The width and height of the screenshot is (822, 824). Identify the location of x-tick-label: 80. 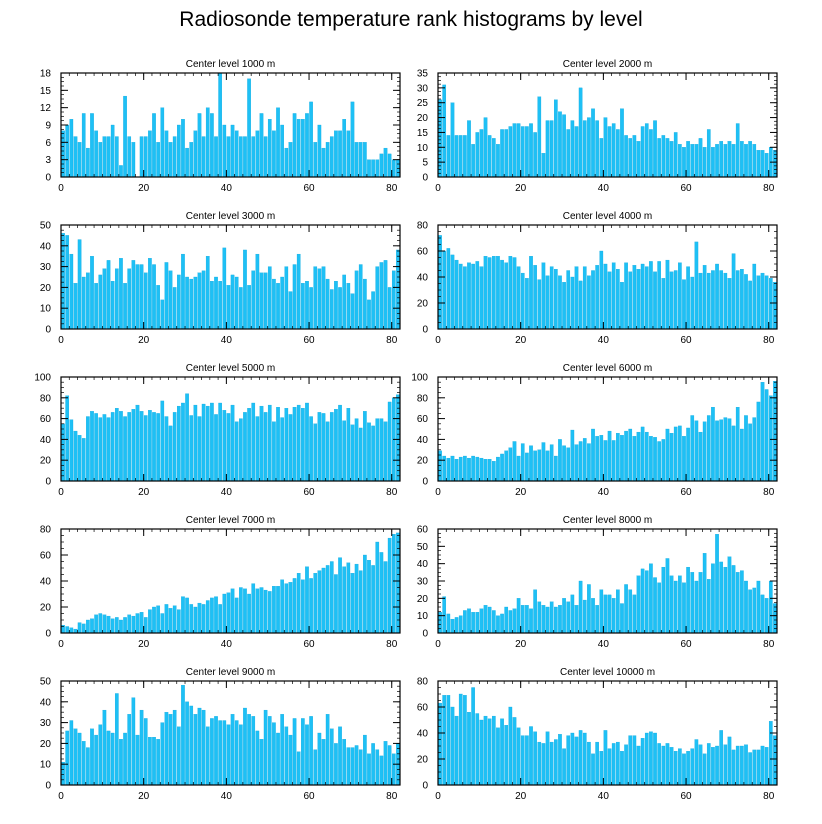
(769, 188).